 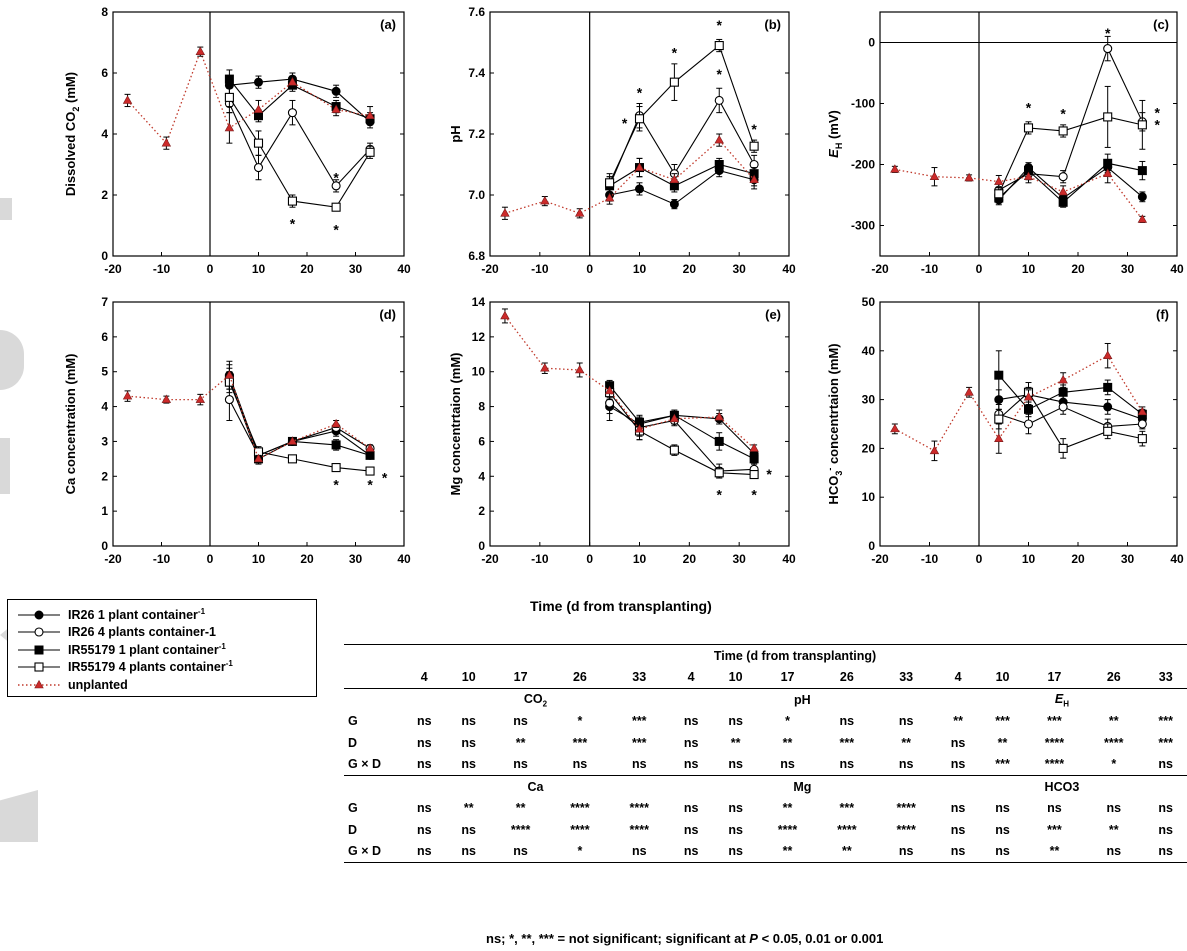 What do you see at coordinates (579, 677) in the screenshot?
I see `table-day-header: 26` at bounding box center [579, 677].